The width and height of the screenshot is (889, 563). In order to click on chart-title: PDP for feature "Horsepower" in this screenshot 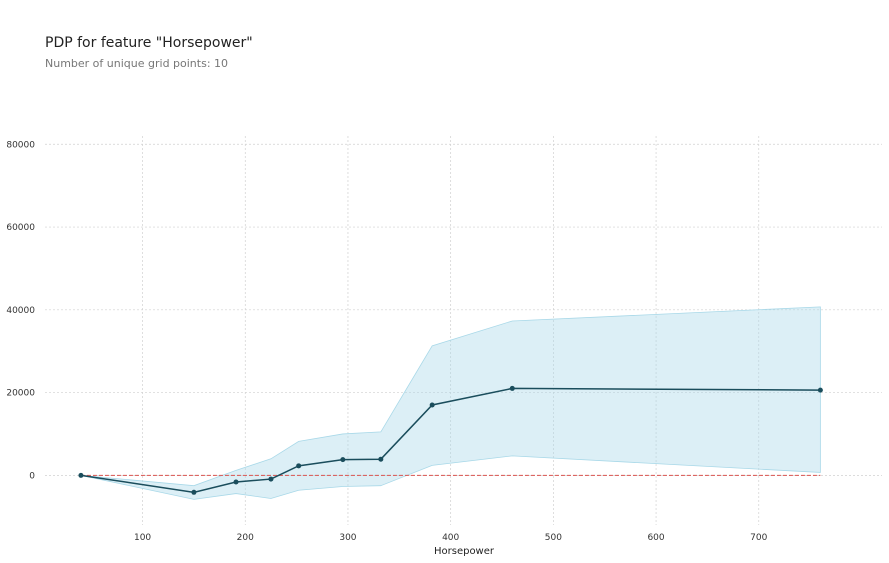, I will do `click(149, 43)`.